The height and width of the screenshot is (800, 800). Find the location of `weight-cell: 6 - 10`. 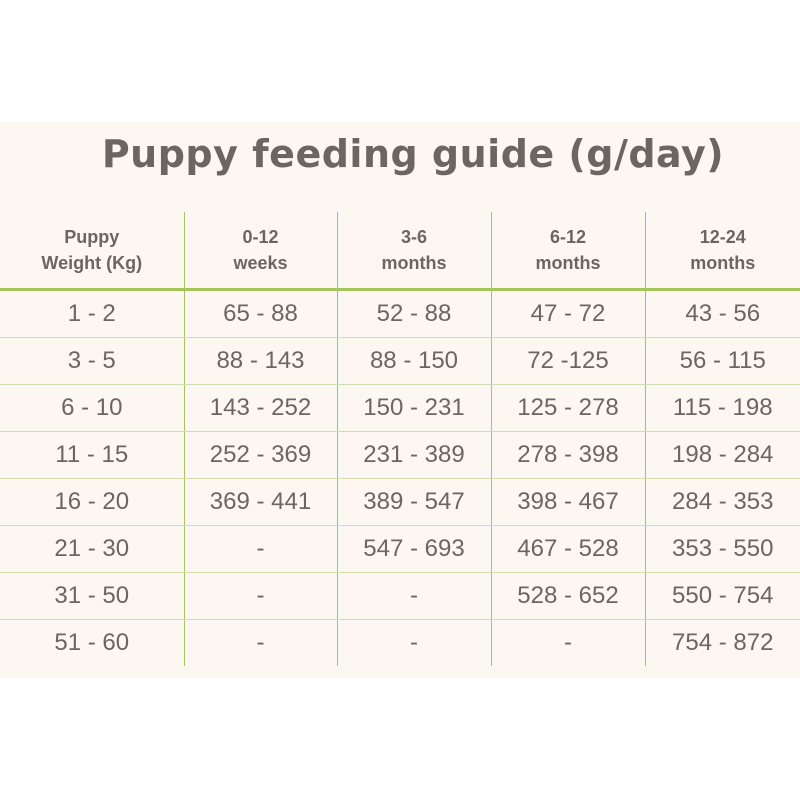

weight-cell: 6 - 10 is located at coordinates (92, 408).